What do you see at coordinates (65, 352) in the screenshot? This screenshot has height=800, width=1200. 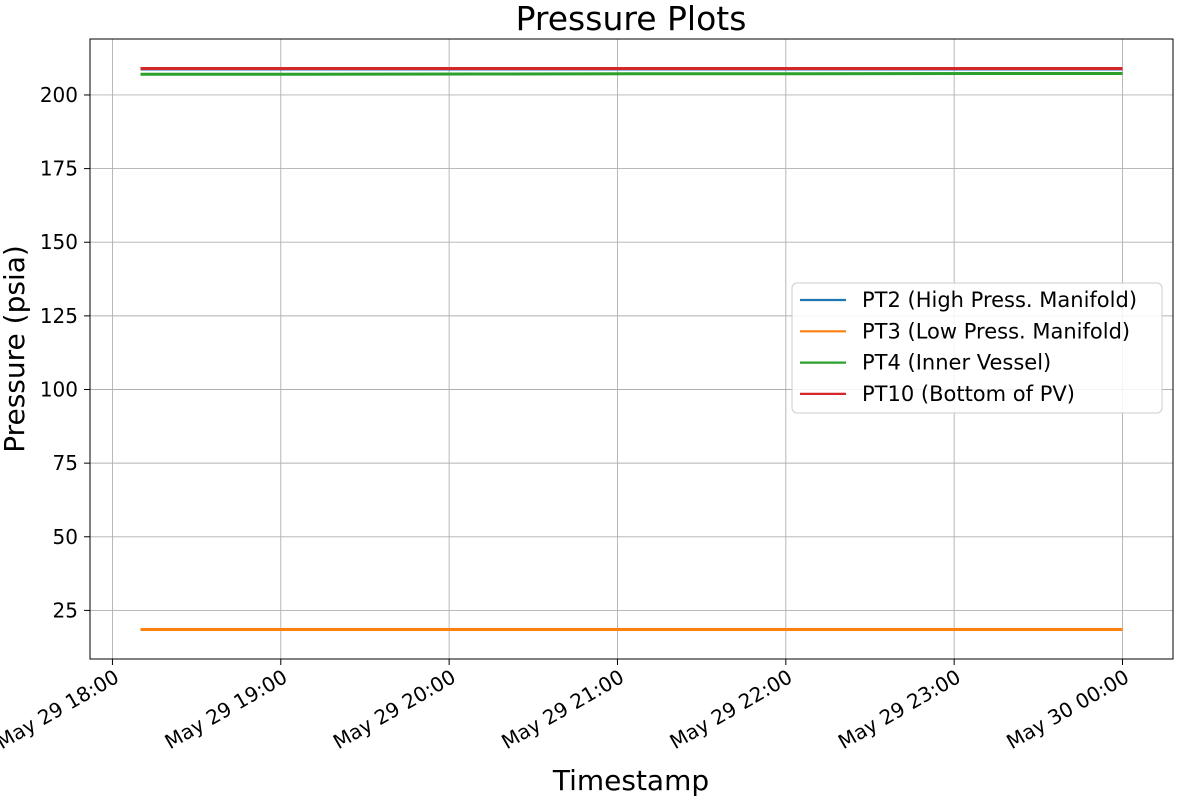 I see `y-axis: 25 50 75 100 125 150 175 200` at bounding box center [65, 352].